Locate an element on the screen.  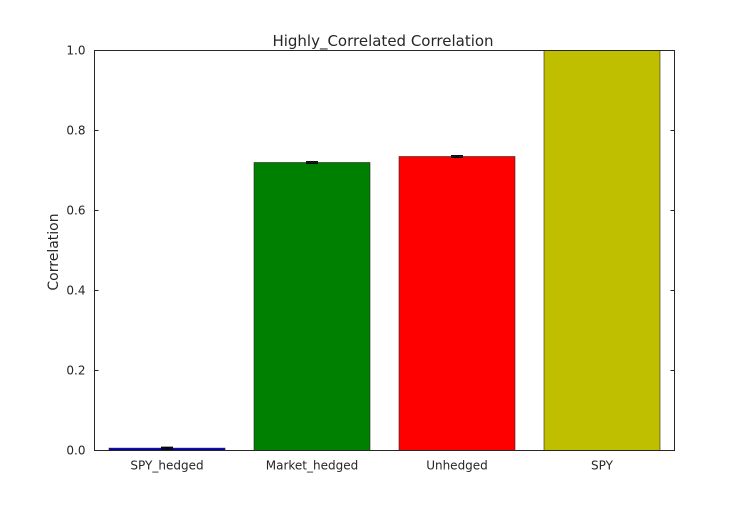
x-axis-ticks: SPY_hedged Market_hedged Unhedged SPY is located at coordinates (371, 466).